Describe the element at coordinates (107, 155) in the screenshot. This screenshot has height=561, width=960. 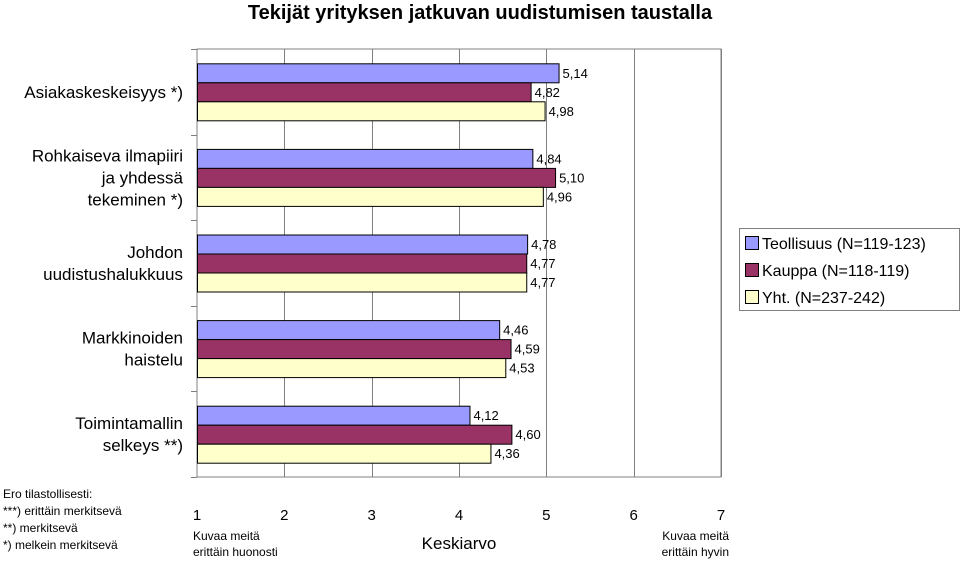
I see `category-label: Rohkaiseva ilmapiiri` at that location.